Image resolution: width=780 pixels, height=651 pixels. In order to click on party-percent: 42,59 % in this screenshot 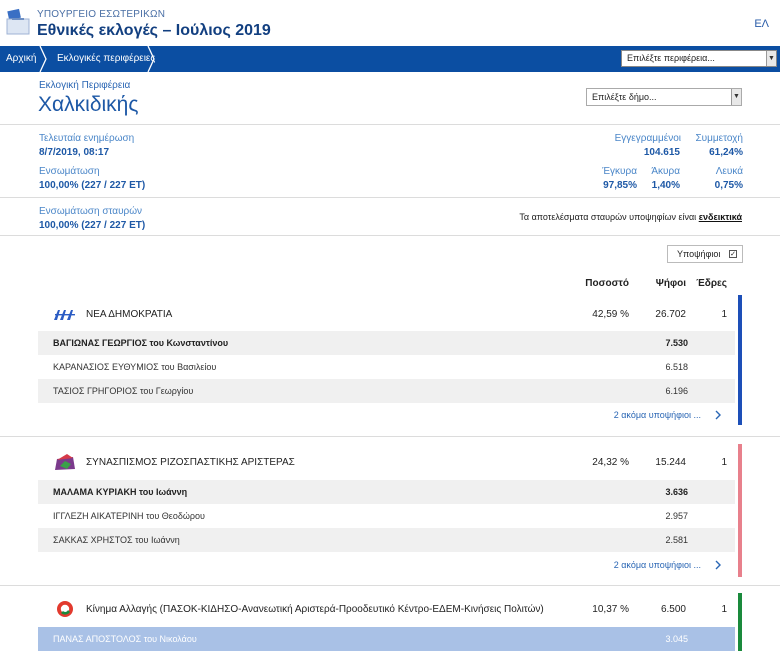, I will do `click(610, 314)`.